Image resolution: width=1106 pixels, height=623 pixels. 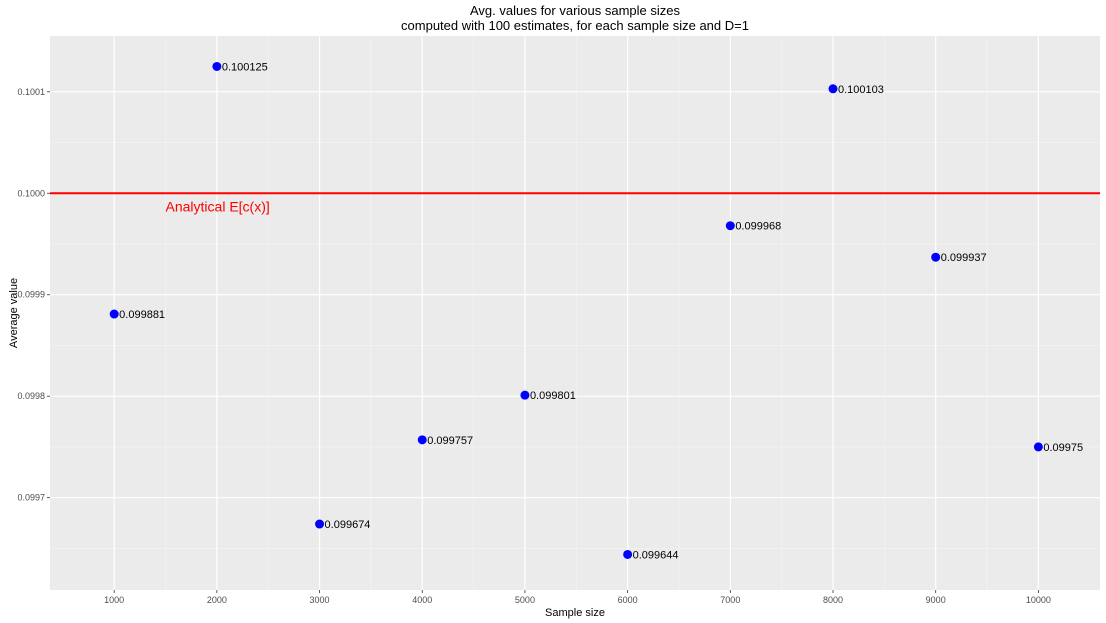 What do you see at coordinates (217, 600) in the screenshot?
I see `x-tick-label: 2000` at bounding box center [217, 600].